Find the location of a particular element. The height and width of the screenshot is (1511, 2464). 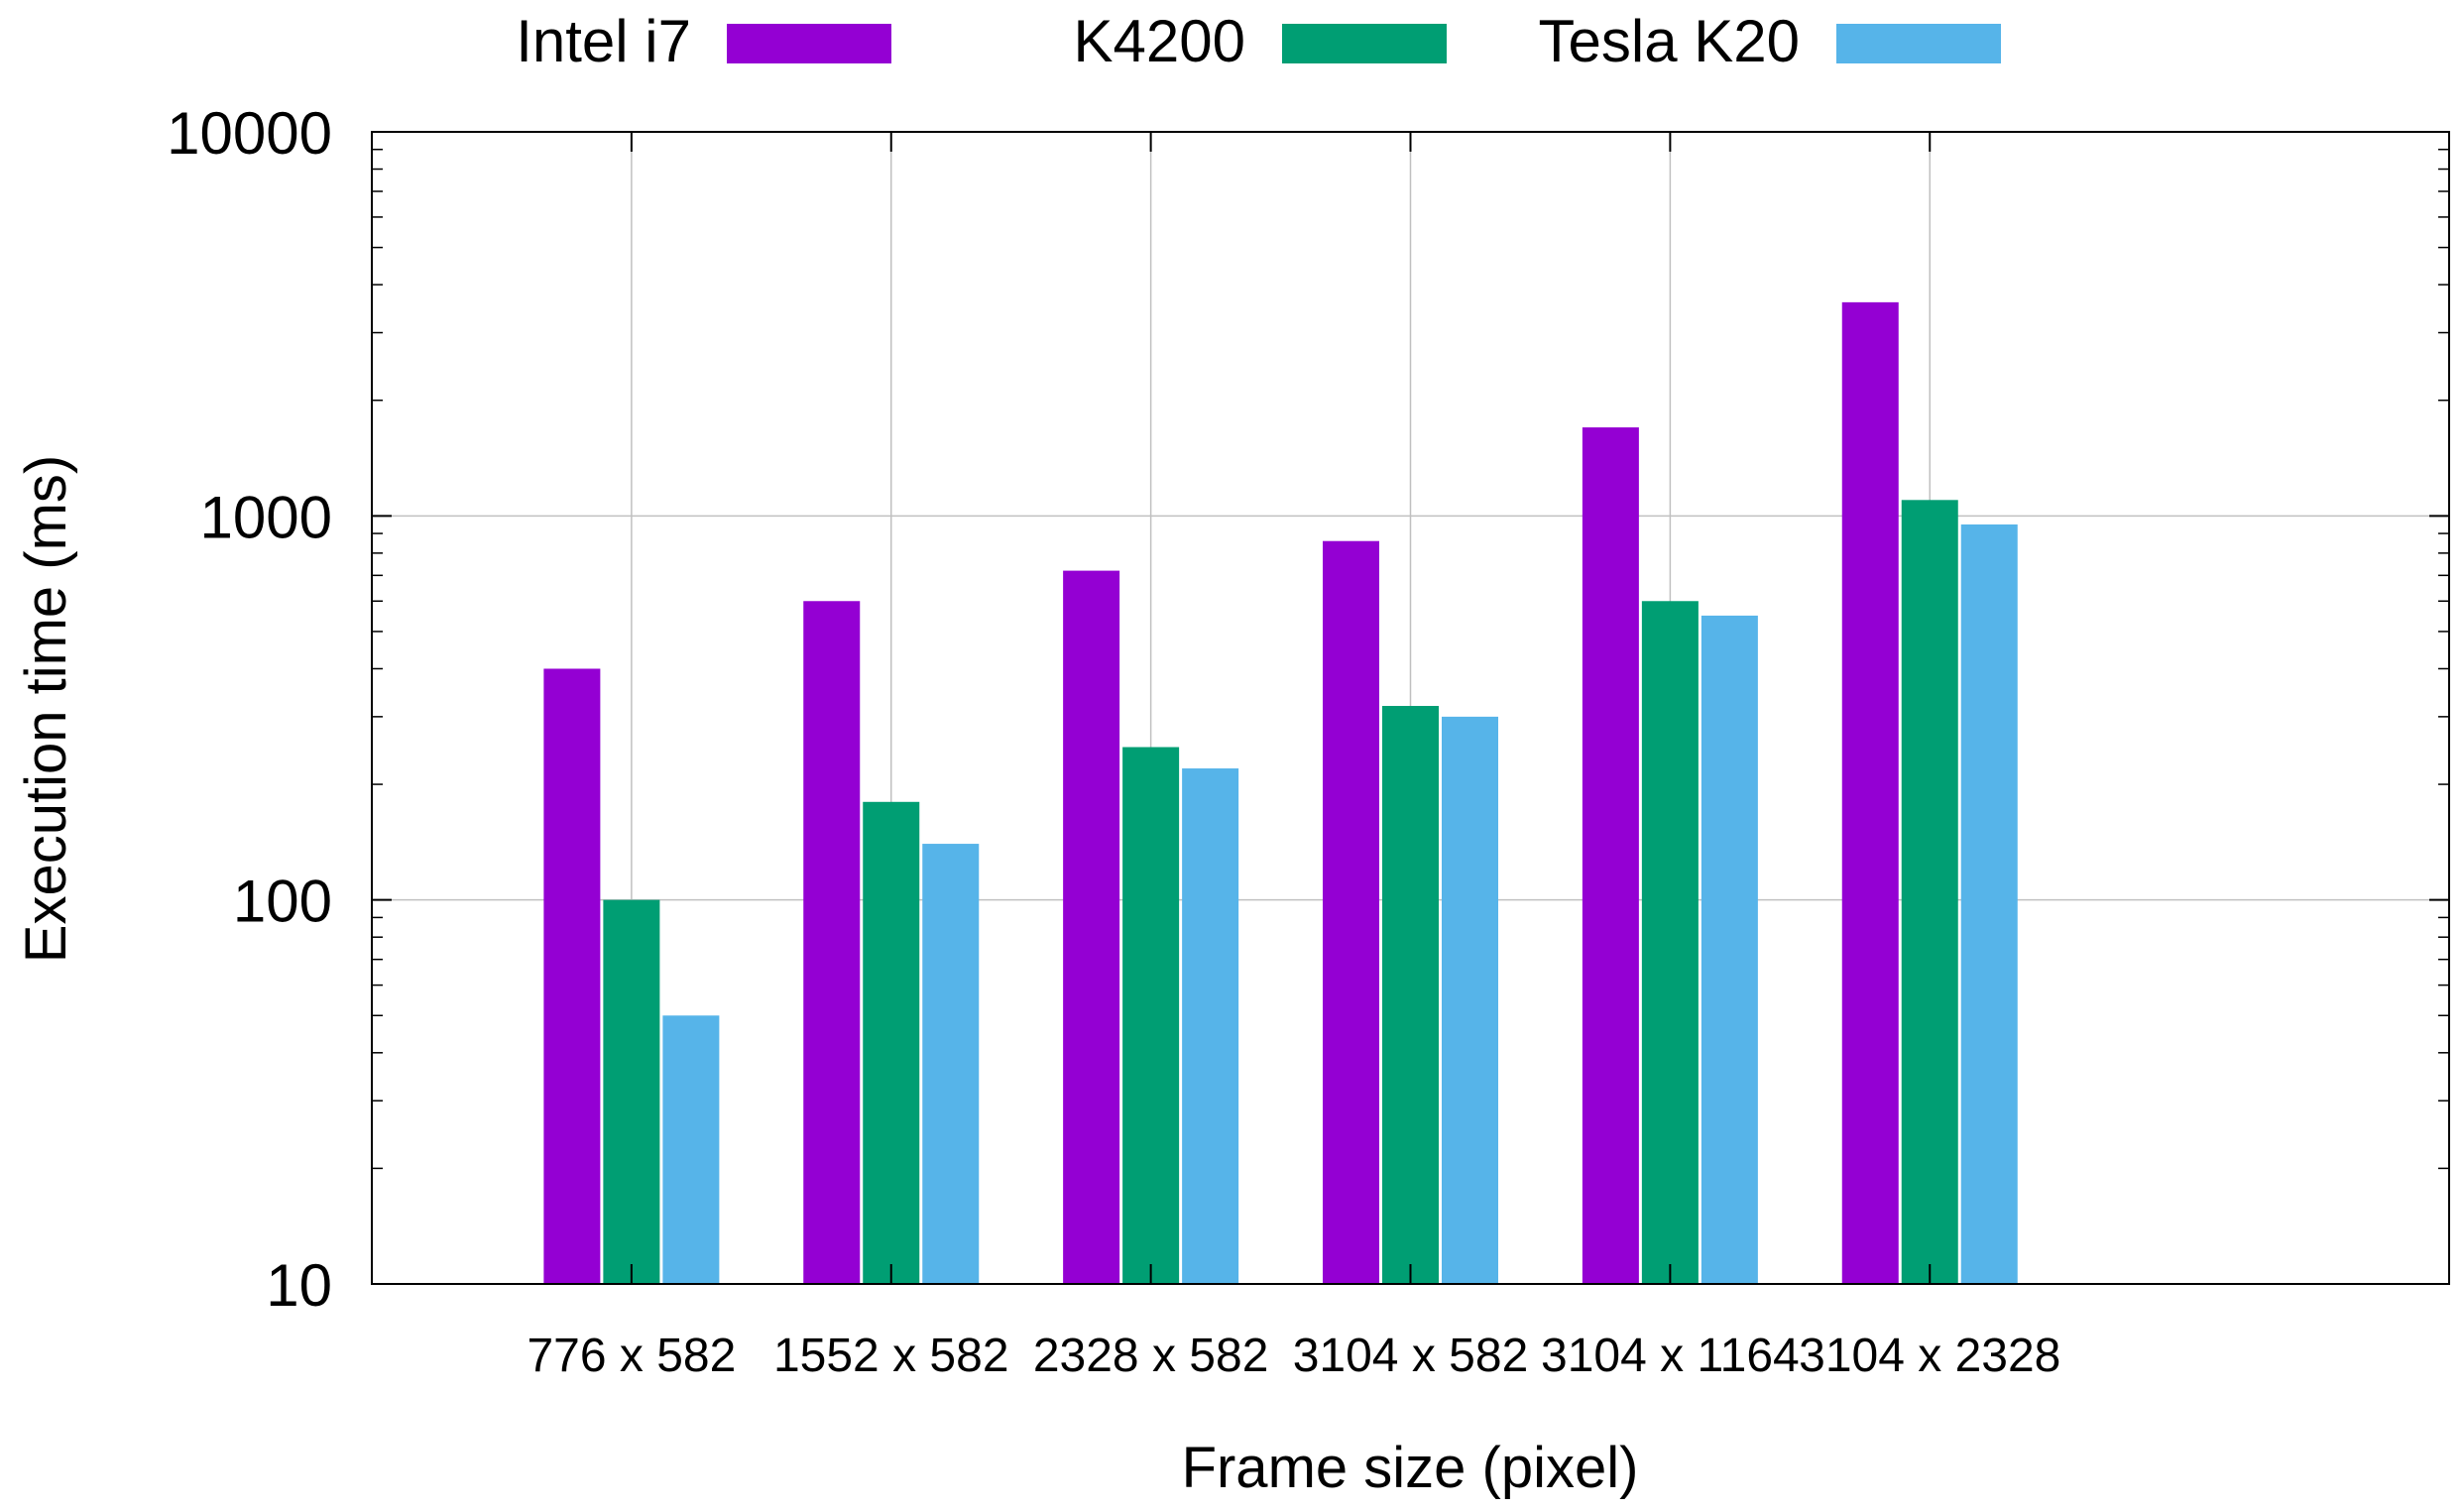

legend-label: Intel i7 is located at coordinates (603, 41).